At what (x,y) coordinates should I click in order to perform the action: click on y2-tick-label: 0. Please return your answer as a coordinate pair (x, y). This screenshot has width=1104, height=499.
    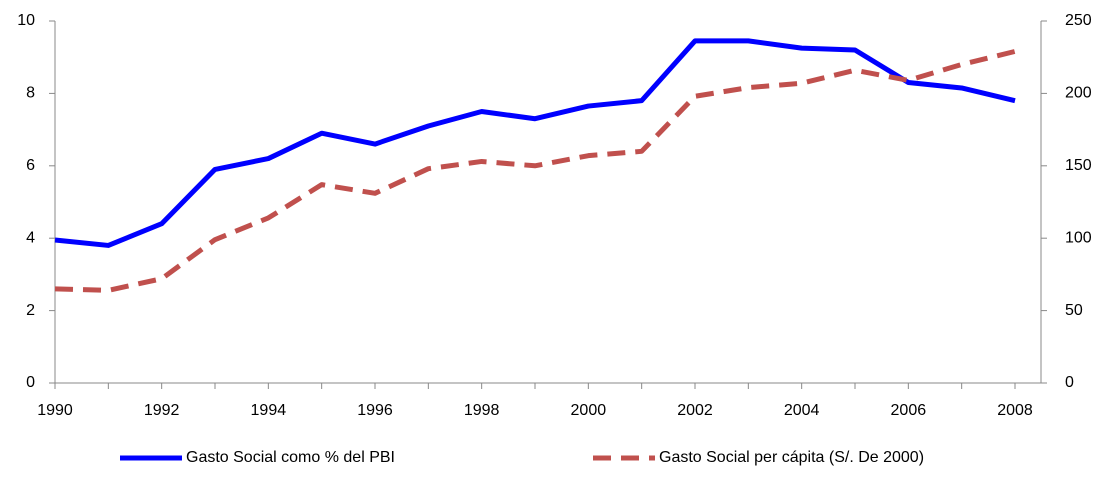
    Looking at the image, I should click on (1069, 382).